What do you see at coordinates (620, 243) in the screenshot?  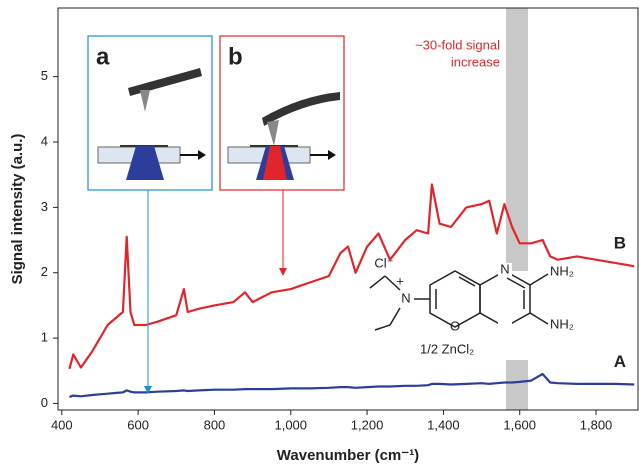 I see `series-label: B` at bounding box center [620, 243].